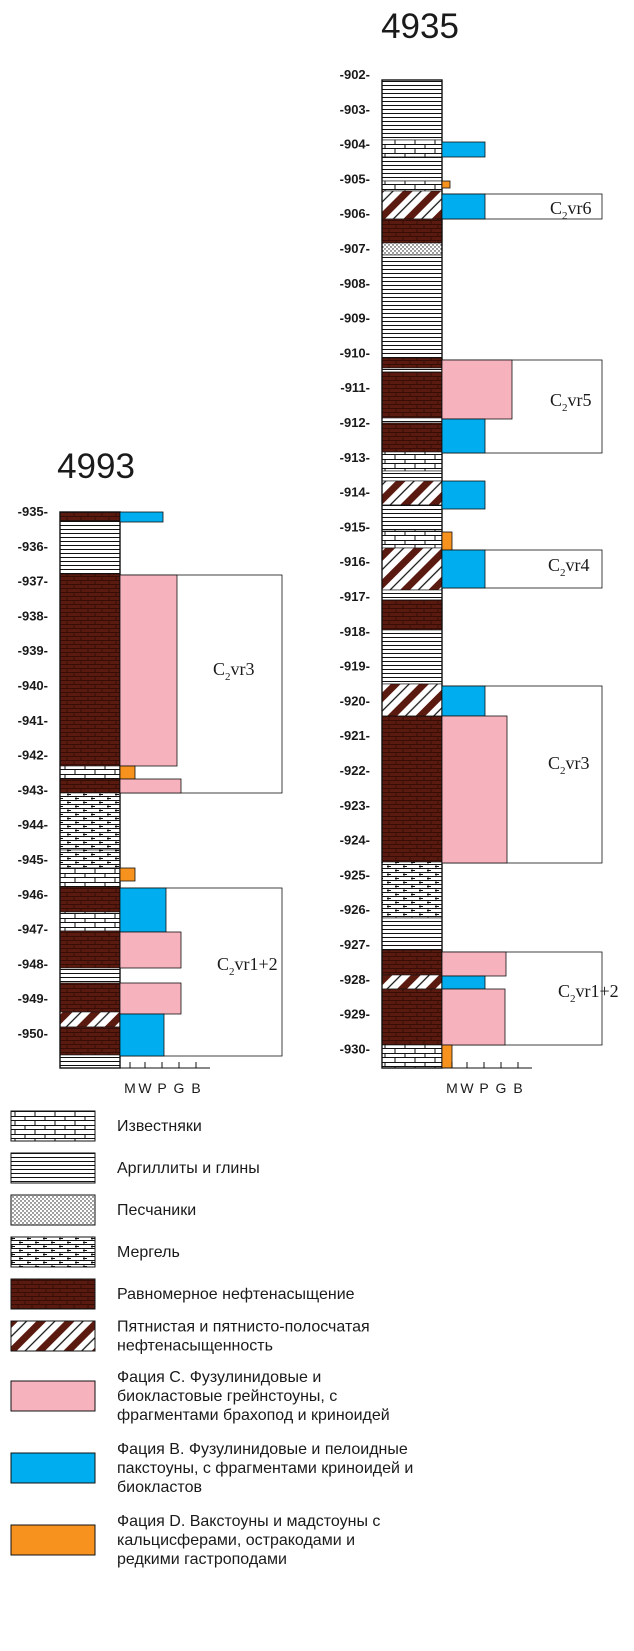 The image size is (634, 1651). What do you see at coordinates (179, 1088) in the screenshot?
I see `texture-axis-label: G` at bounding box center [179, 1088].